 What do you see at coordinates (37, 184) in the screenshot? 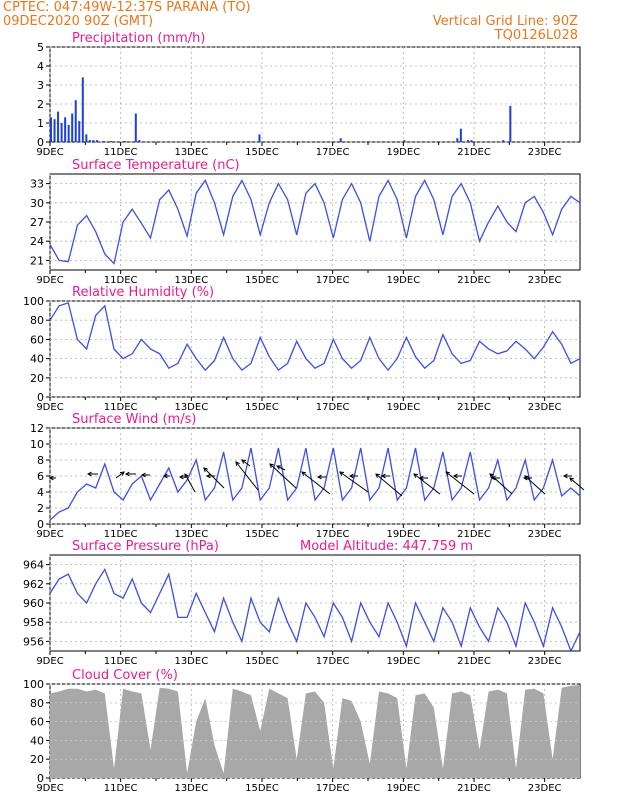
I see `y-tick-label: 33` at bounding box center [37, 184].